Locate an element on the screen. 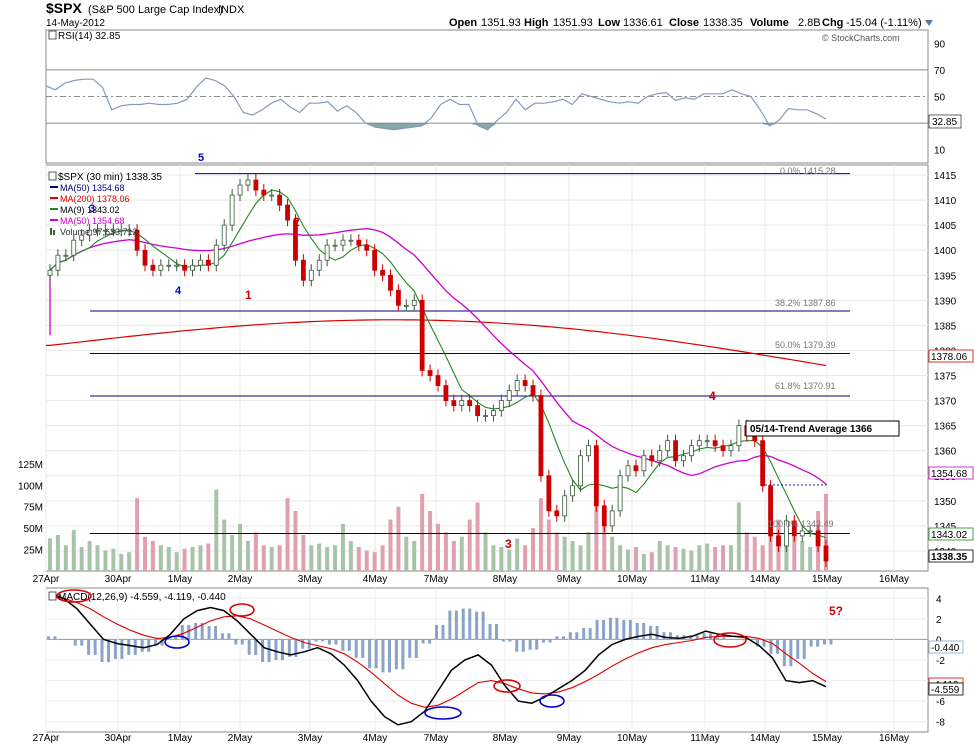 The height and width of the screenshot is (744, 975). macd-tick-label: 2 is located at coordinates (939, 620).